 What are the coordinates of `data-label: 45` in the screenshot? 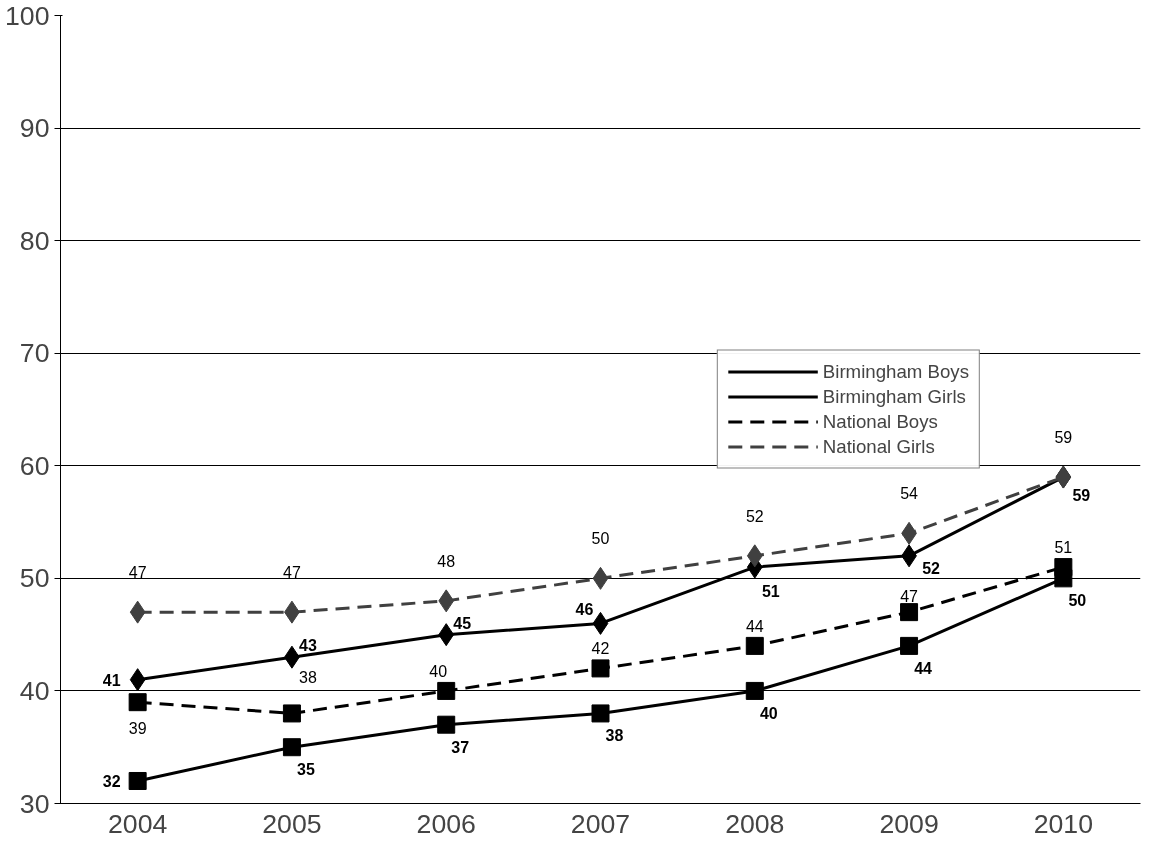 It's located at (462, 623).